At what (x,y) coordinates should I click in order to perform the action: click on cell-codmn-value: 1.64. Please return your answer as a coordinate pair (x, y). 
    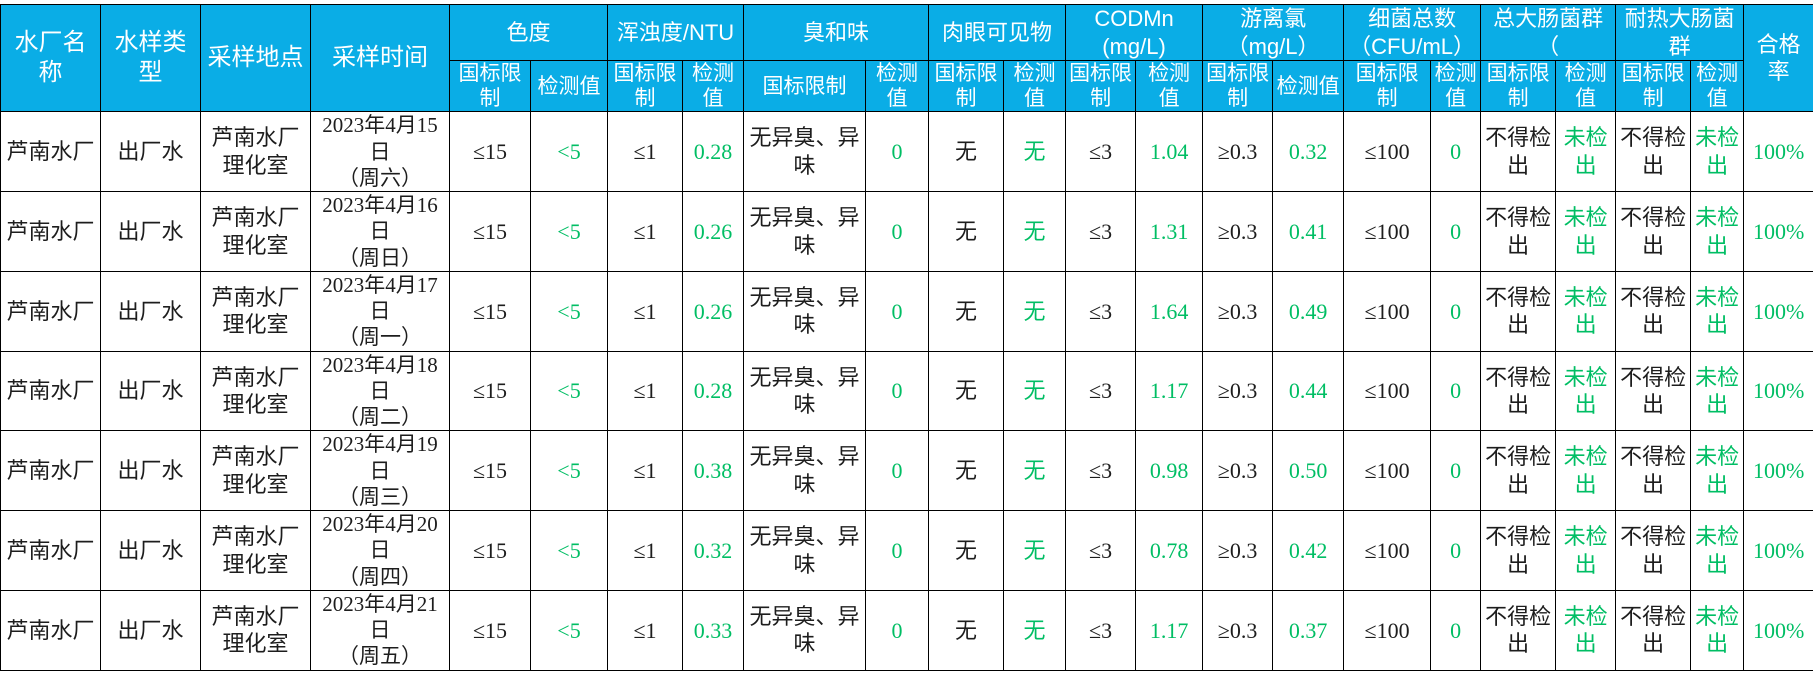
    Looking at the image, I should click on (1169, 311).